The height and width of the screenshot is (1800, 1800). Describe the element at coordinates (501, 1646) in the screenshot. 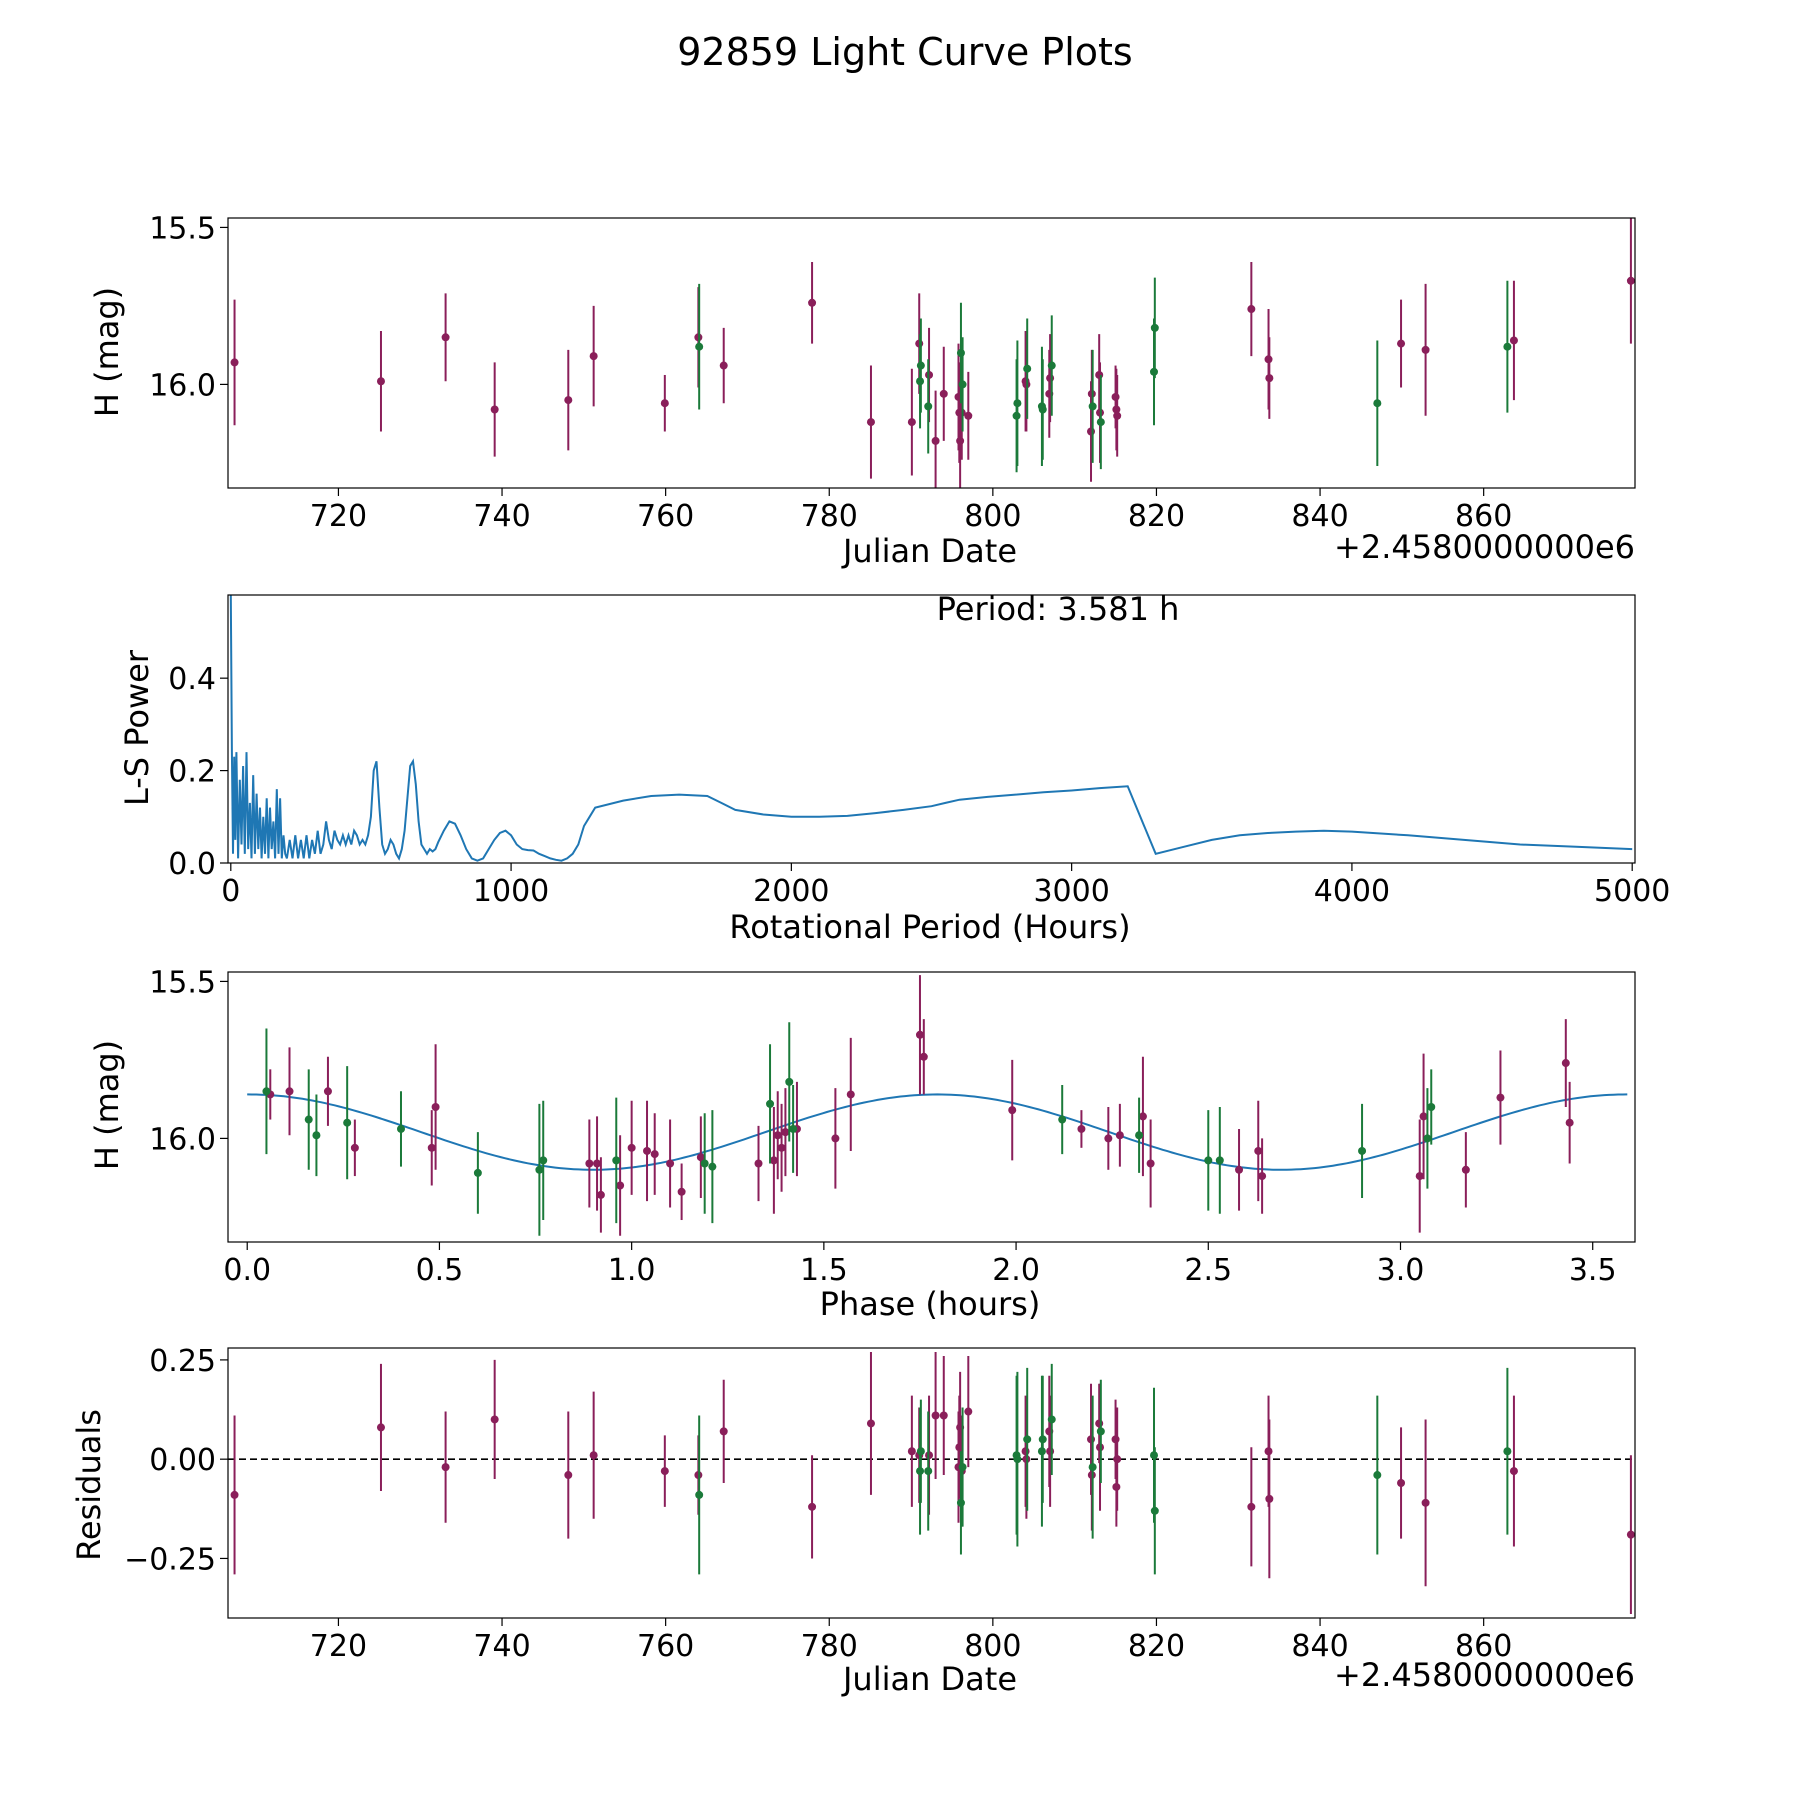

I see `panel3-xtick-label: 740` at that location.